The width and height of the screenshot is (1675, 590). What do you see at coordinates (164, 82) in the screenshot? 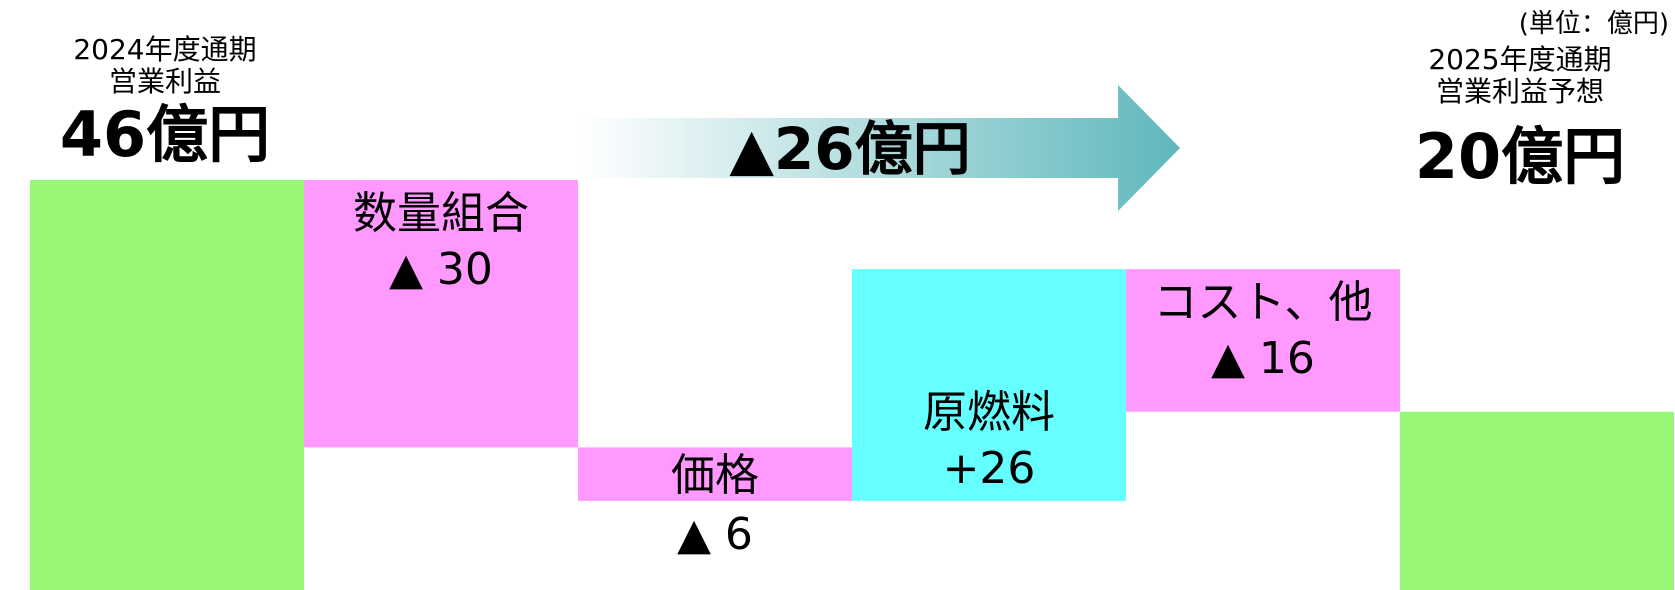
I see `start-period-line2: 営業利益` at bounding box center [164, 82].